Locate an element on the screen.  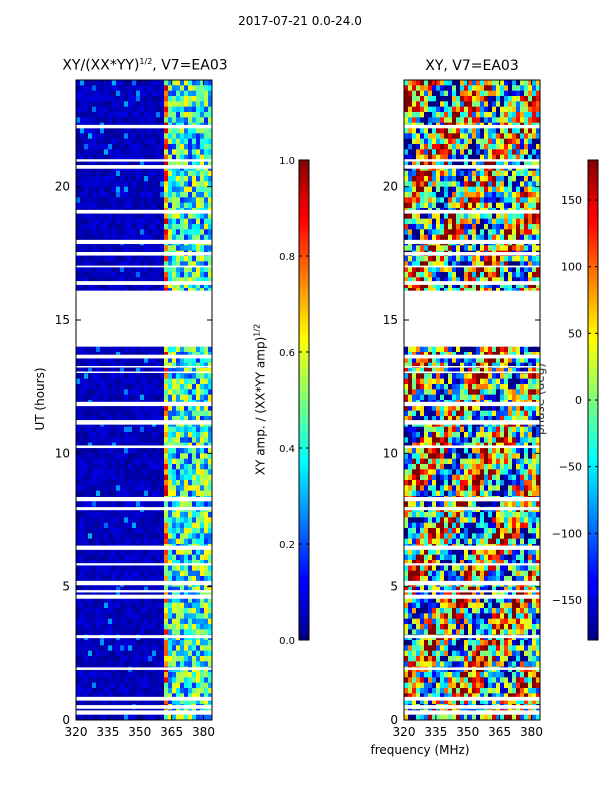
frequency-xlabel: frequency (MHz) is located at coordinates (420, 750).